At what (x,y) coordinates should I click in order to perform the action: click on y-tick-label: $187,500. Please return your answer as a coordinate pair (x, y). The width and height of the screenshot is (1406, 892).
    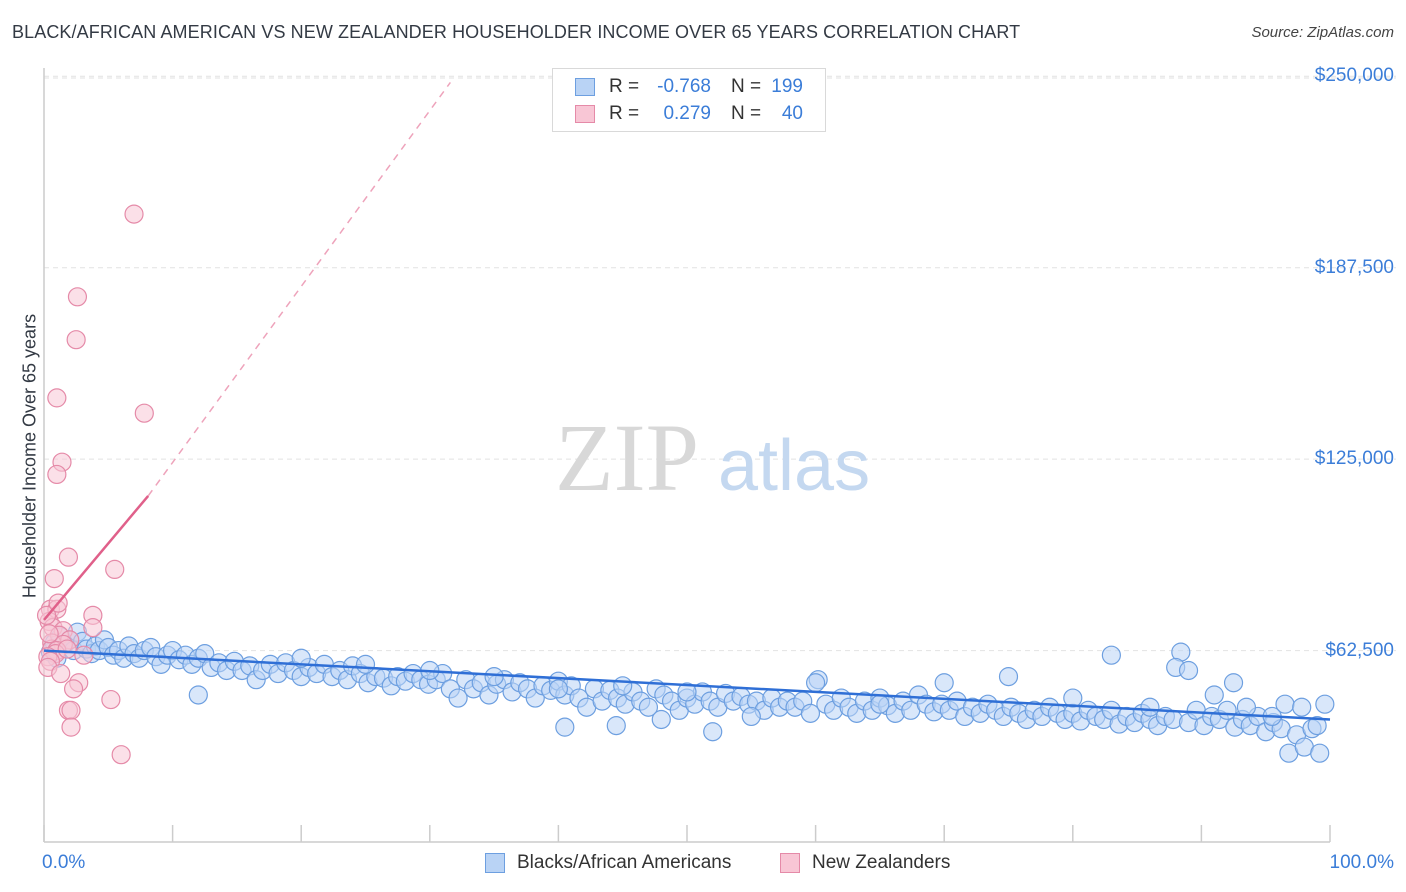
    Looking at the image, I should click on (1354, 267).